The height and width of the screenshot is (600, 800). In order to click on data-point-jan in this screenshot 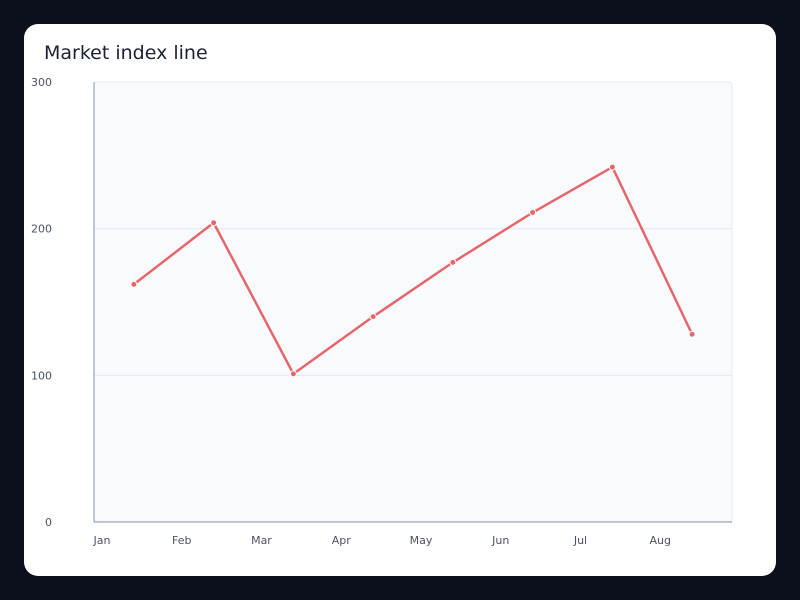, I will do `click(134, 284)`.